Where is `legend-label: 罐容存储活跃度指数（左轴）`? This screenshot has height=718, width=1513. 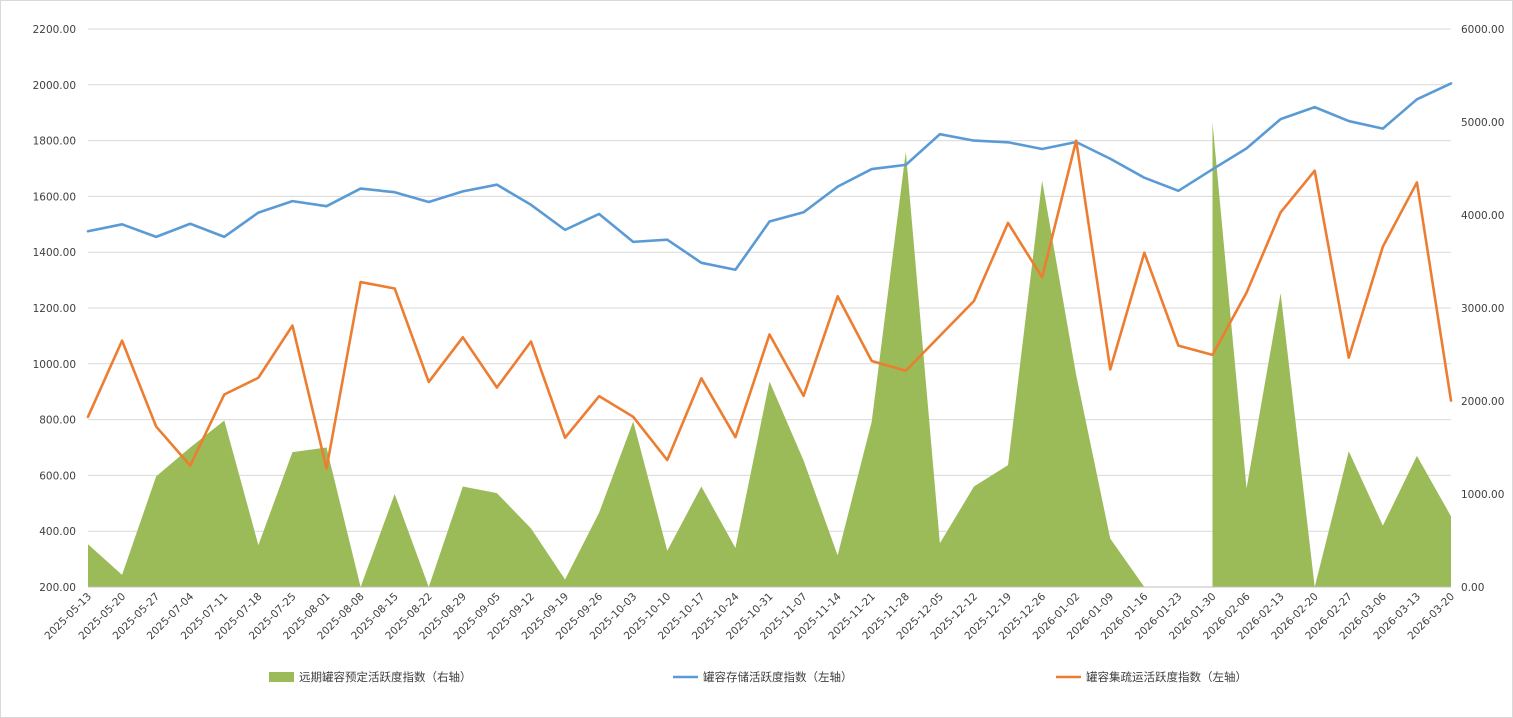 legend-label: 罐容存储活跃度指数（左轴） is located at coordinates (778, 677).